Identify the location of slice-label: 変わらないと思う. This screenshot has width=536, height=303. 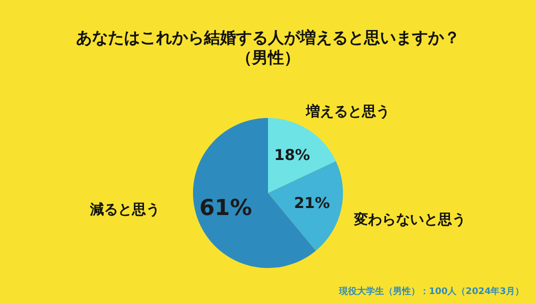
(409, 219).